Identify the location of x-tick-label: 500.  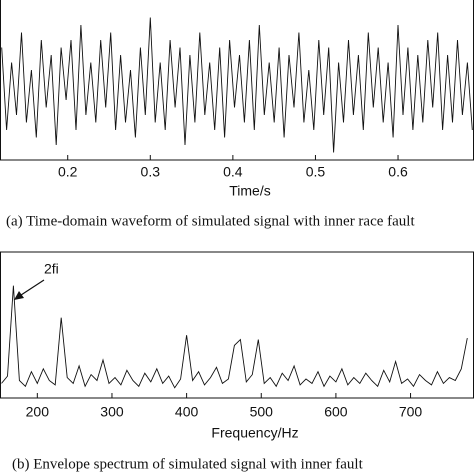
(262, 412).